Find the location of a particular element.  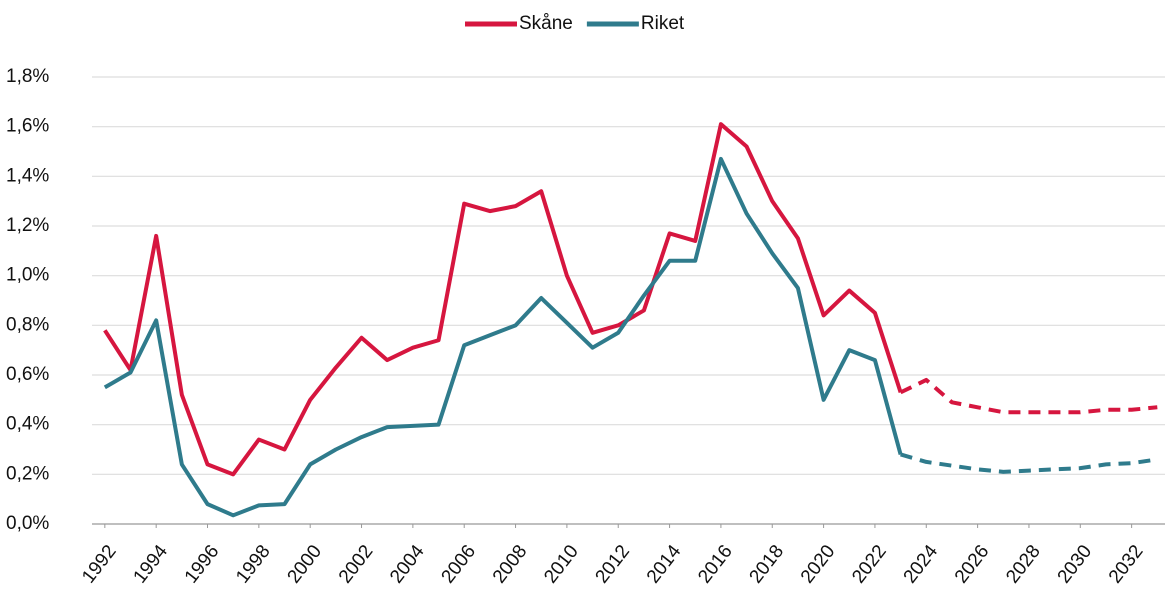

y-tick-label: 0,0% is located at coordinates (27, 523).